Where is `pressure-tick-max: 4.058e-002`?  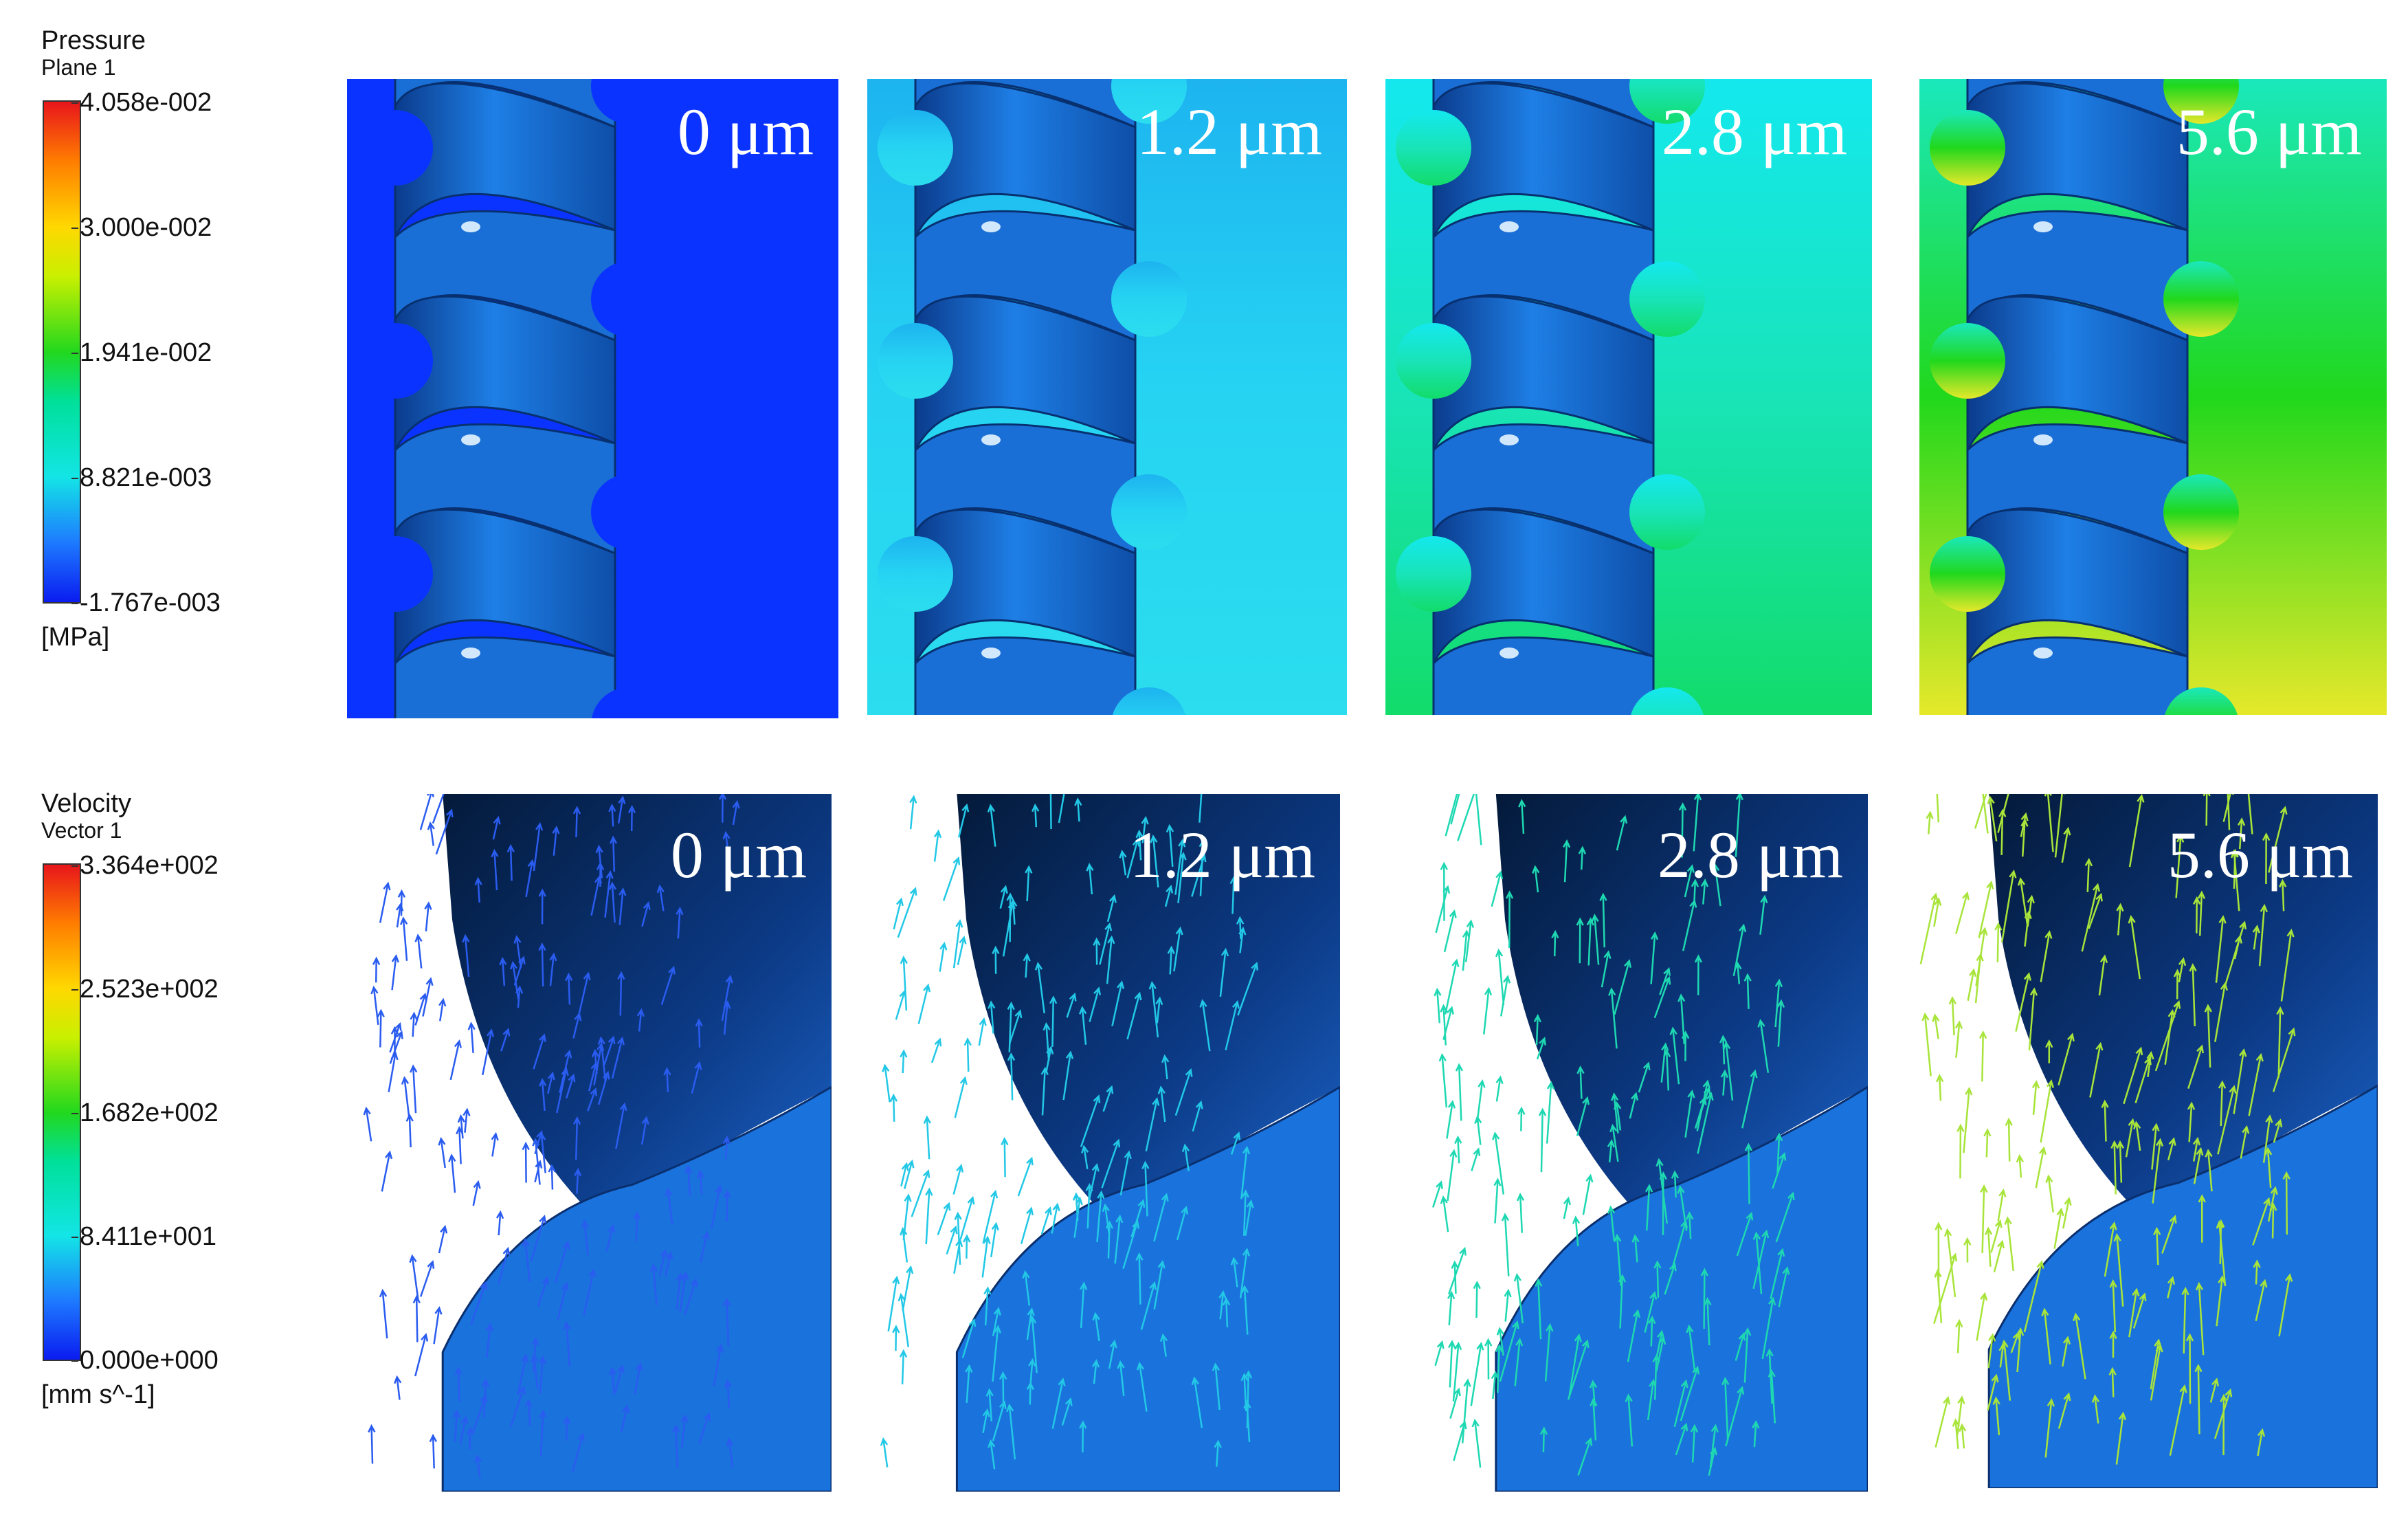 pressure-tick-max: 4.058e-002 is located at coordinates (141, 102).